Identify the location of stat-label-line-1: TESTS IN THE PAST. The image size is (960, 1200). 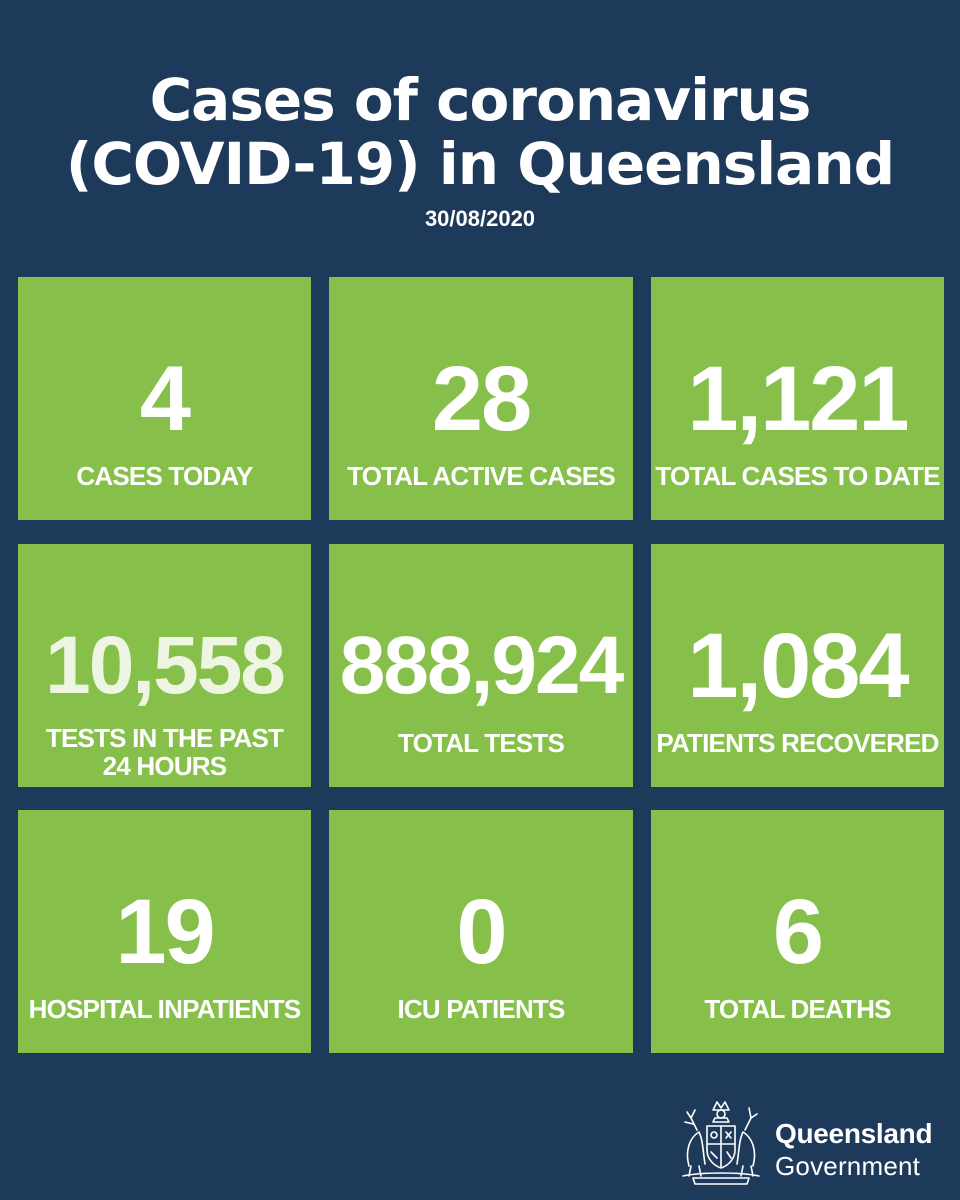
(164, 738).